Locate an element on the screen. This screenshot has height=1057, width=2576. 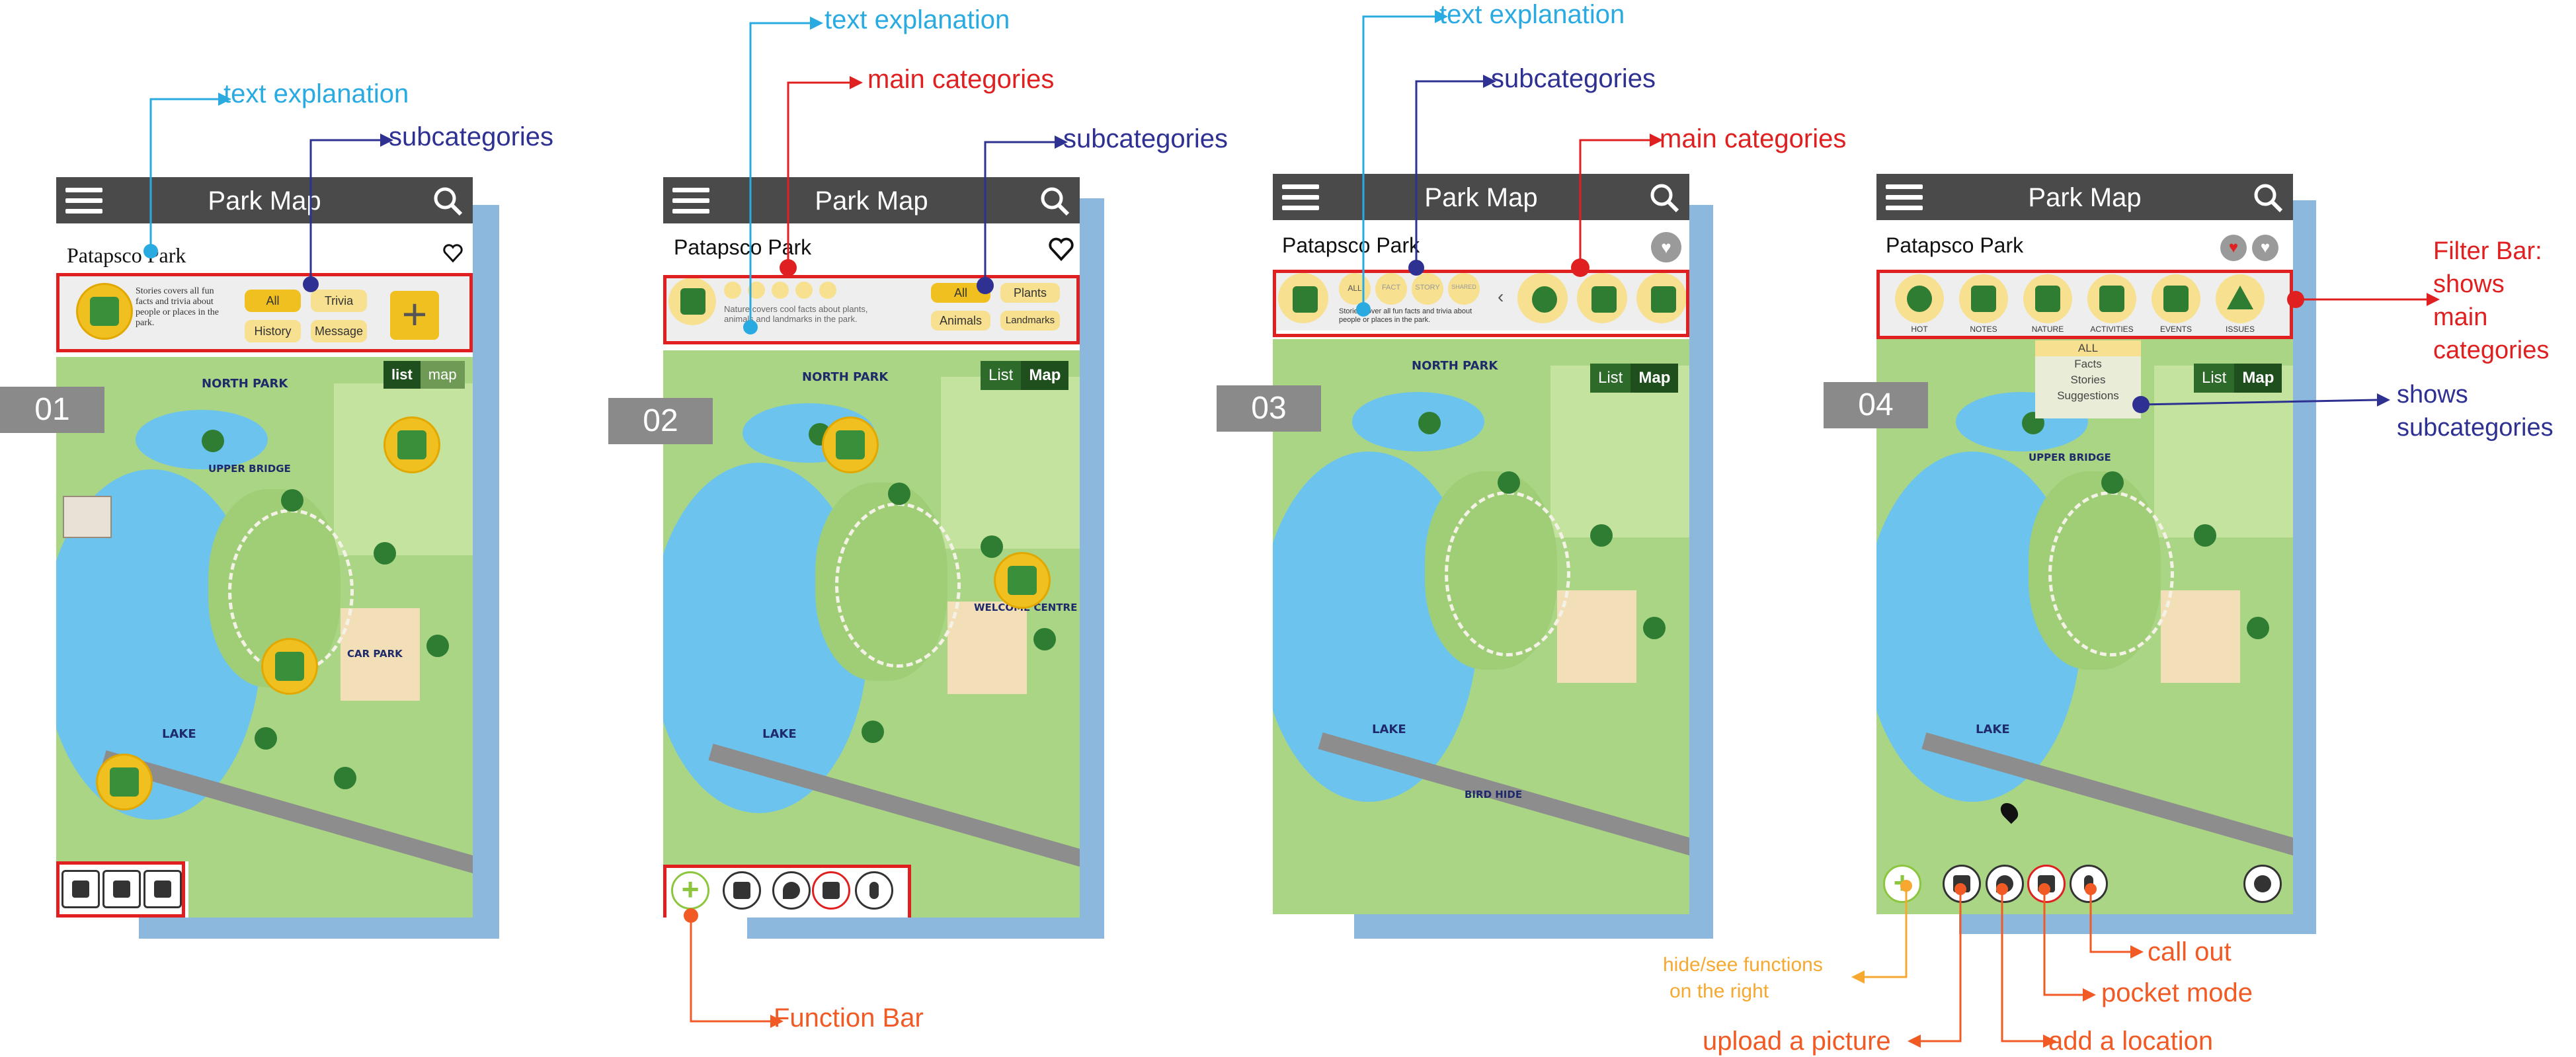
chip-animals: Animals is located at coordinates (960, 321).